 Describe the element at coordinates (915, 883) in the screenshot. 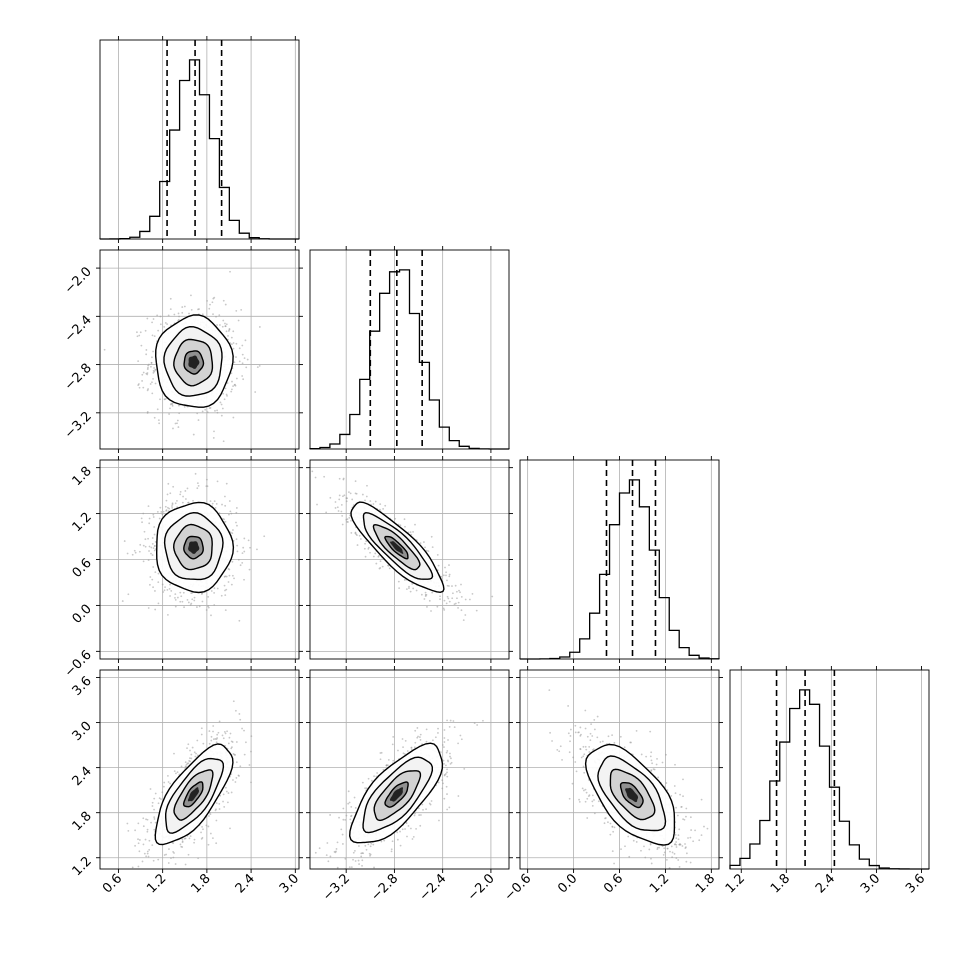

I see `x-tick-label: 3.6` at that location.